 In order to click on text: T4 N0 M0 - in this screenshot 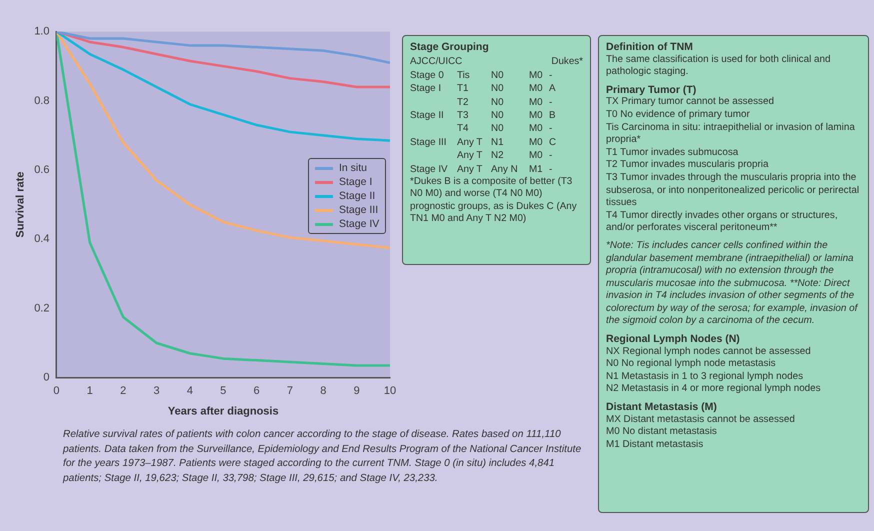, I will do `click(504, 128)`.